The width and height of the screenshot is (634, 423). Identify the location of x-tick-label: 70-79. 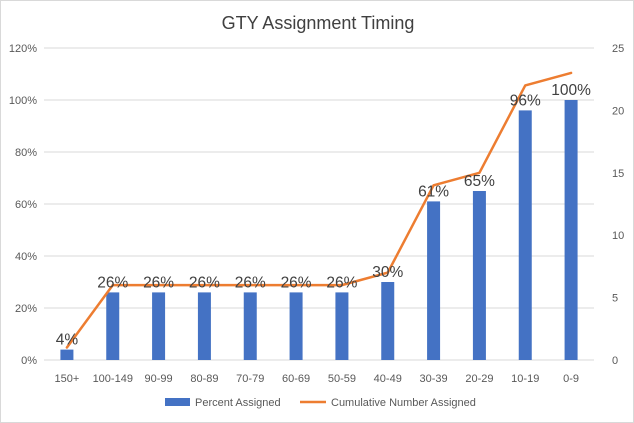
(250, 379).